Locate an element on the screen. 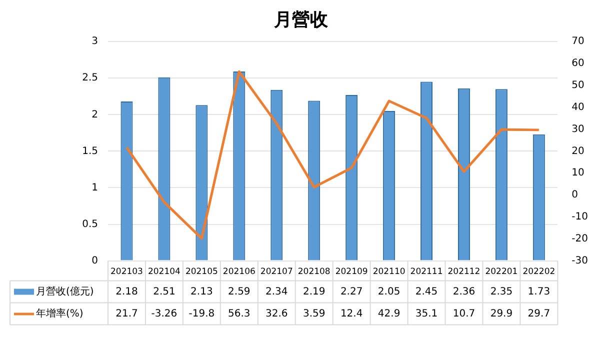  data-label: 56.3 is located at coordinates (239, 314).